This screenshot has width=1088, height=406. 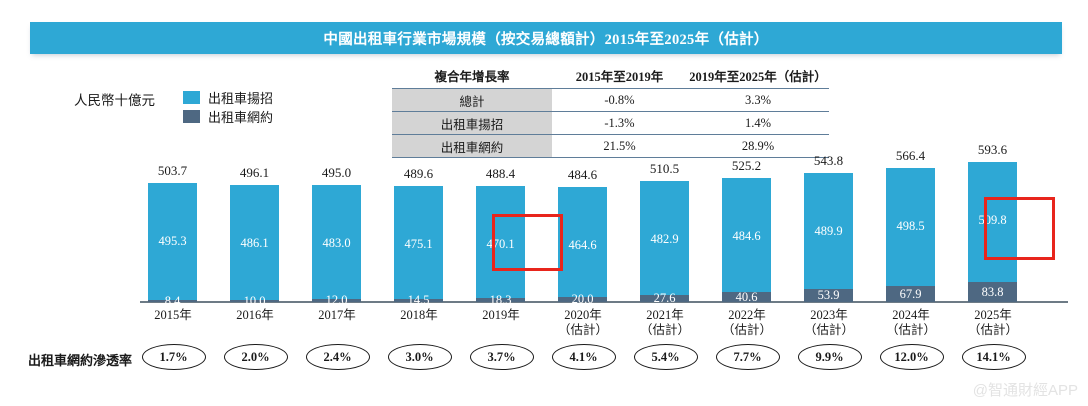 I want to click on bar-segment-label-online: 20.0, so click(x=582, y=299).